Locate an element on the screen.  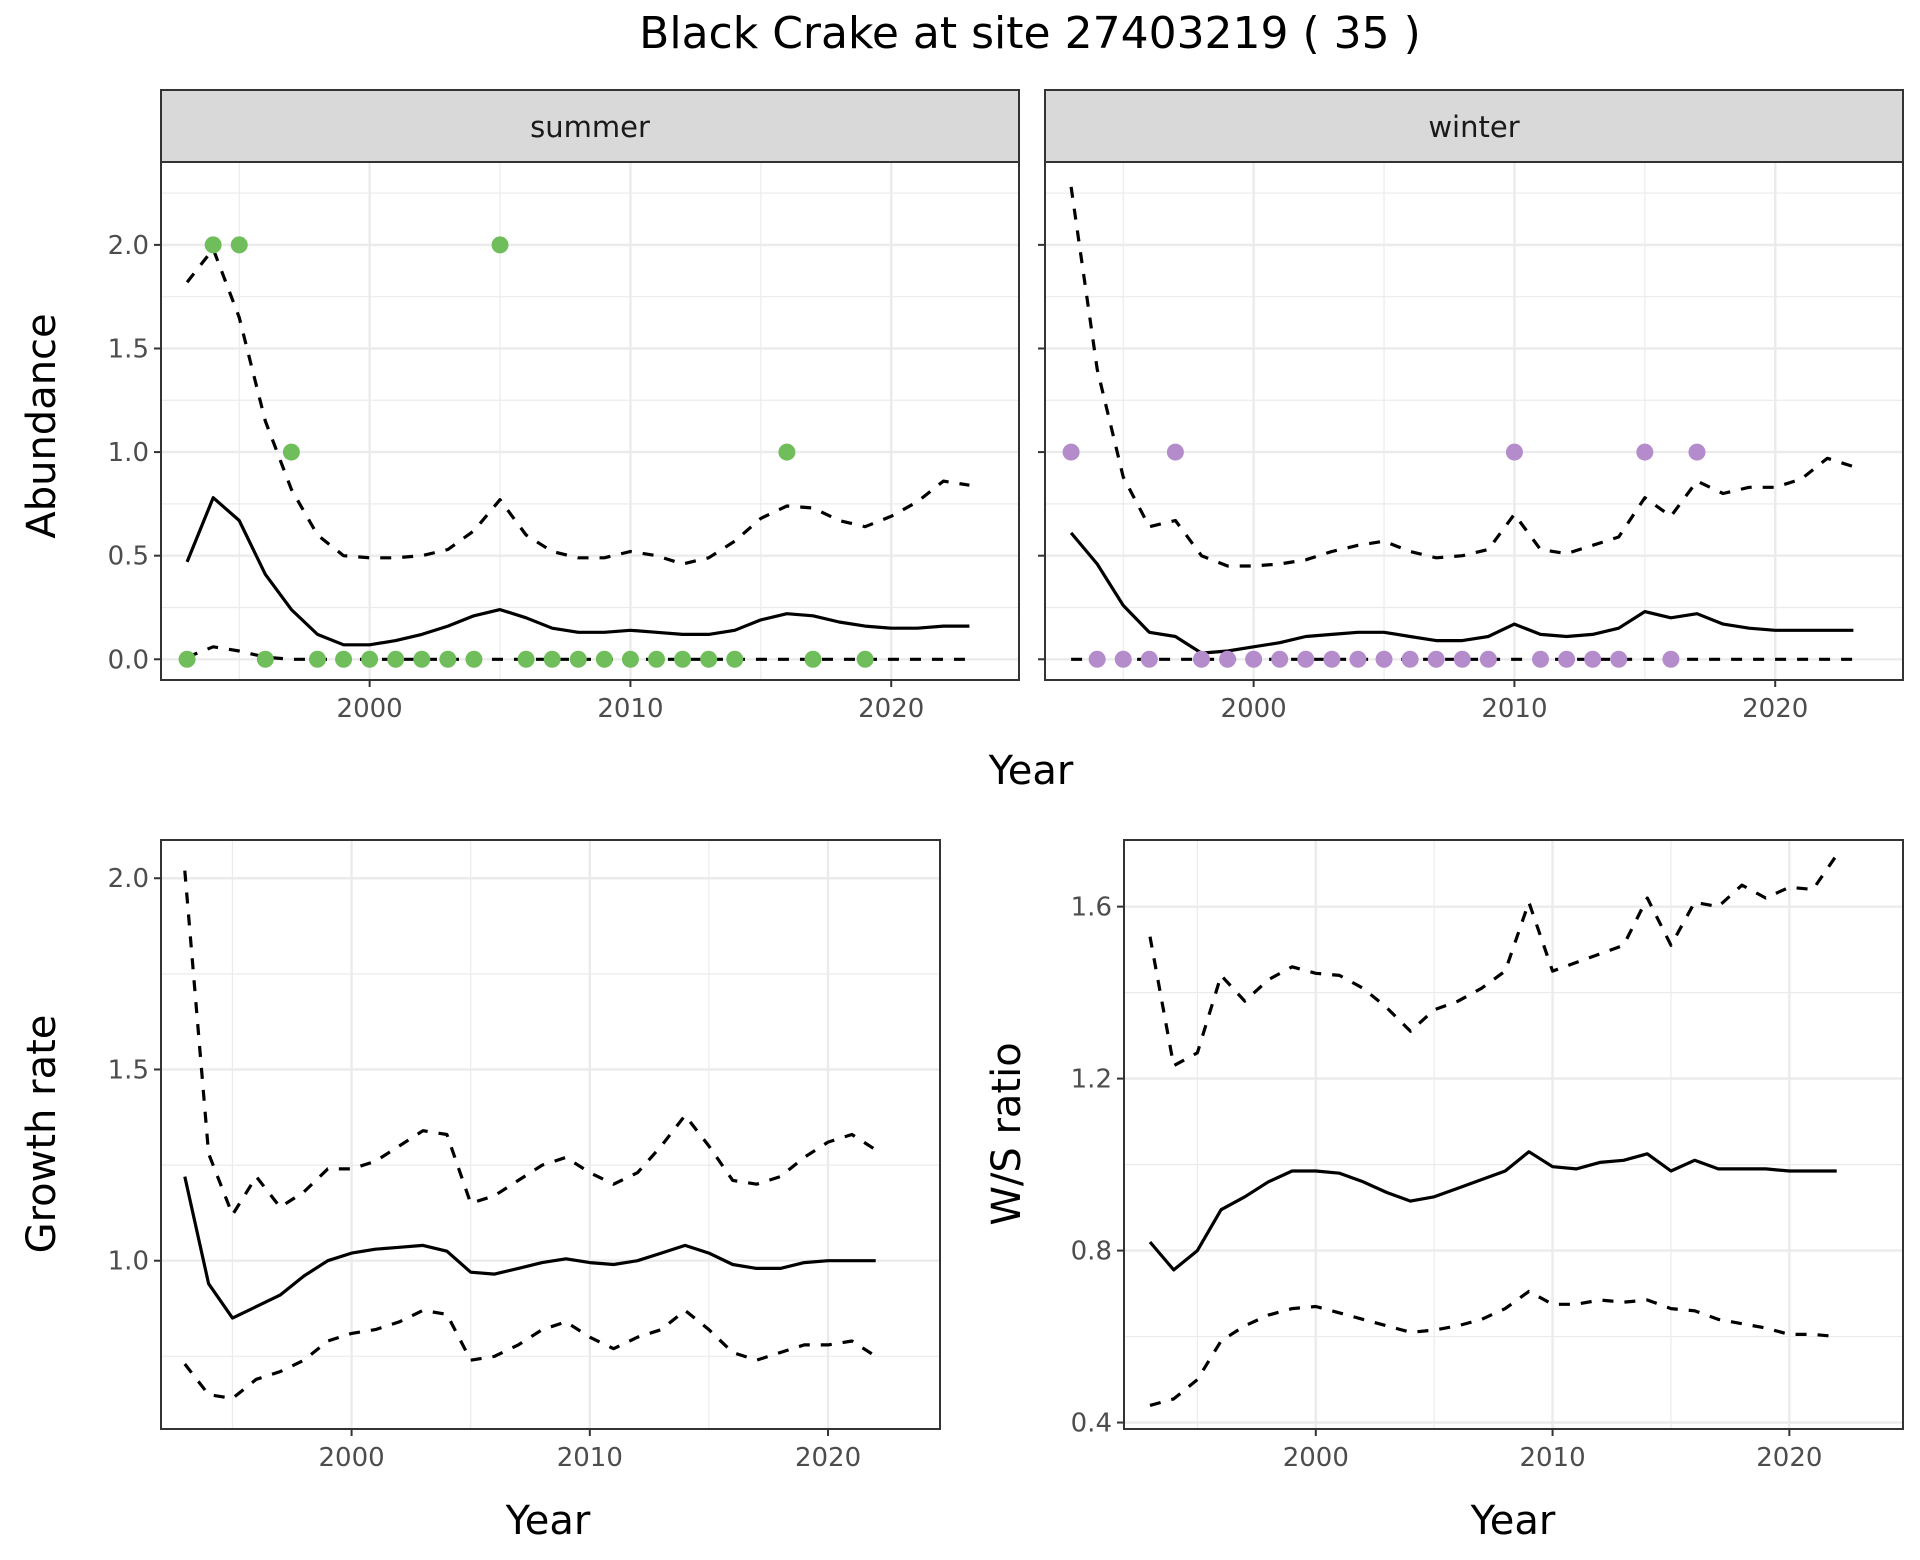
ws-ratio-x-tick-label: 2020 is located at coordinates (1789, 1458).